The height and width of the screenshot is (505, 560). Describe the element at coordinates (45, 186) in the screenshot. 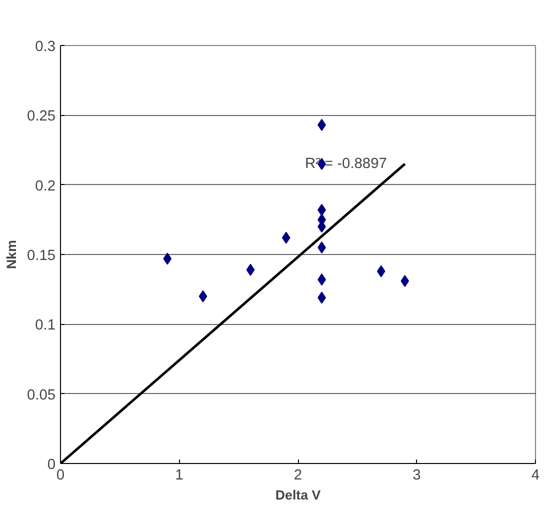

I see `y-tick-label: 0.2` at that location.